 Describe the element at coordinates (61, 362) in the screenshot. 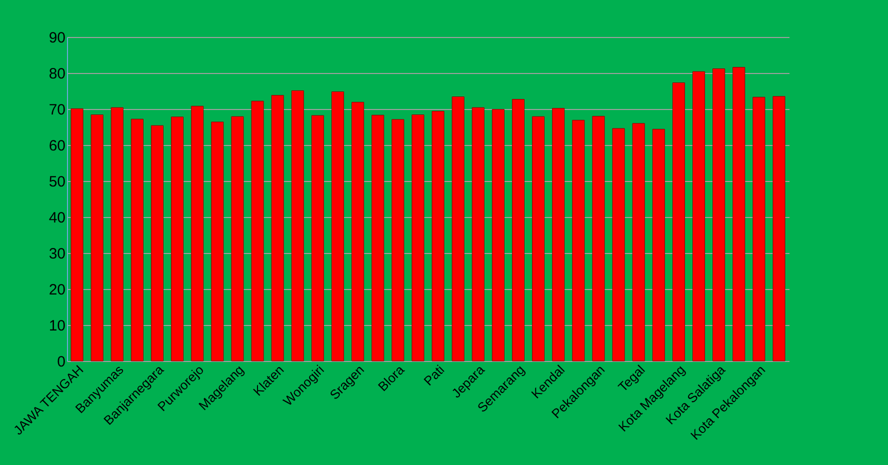

I see `y-tick-label: 0` at that location.